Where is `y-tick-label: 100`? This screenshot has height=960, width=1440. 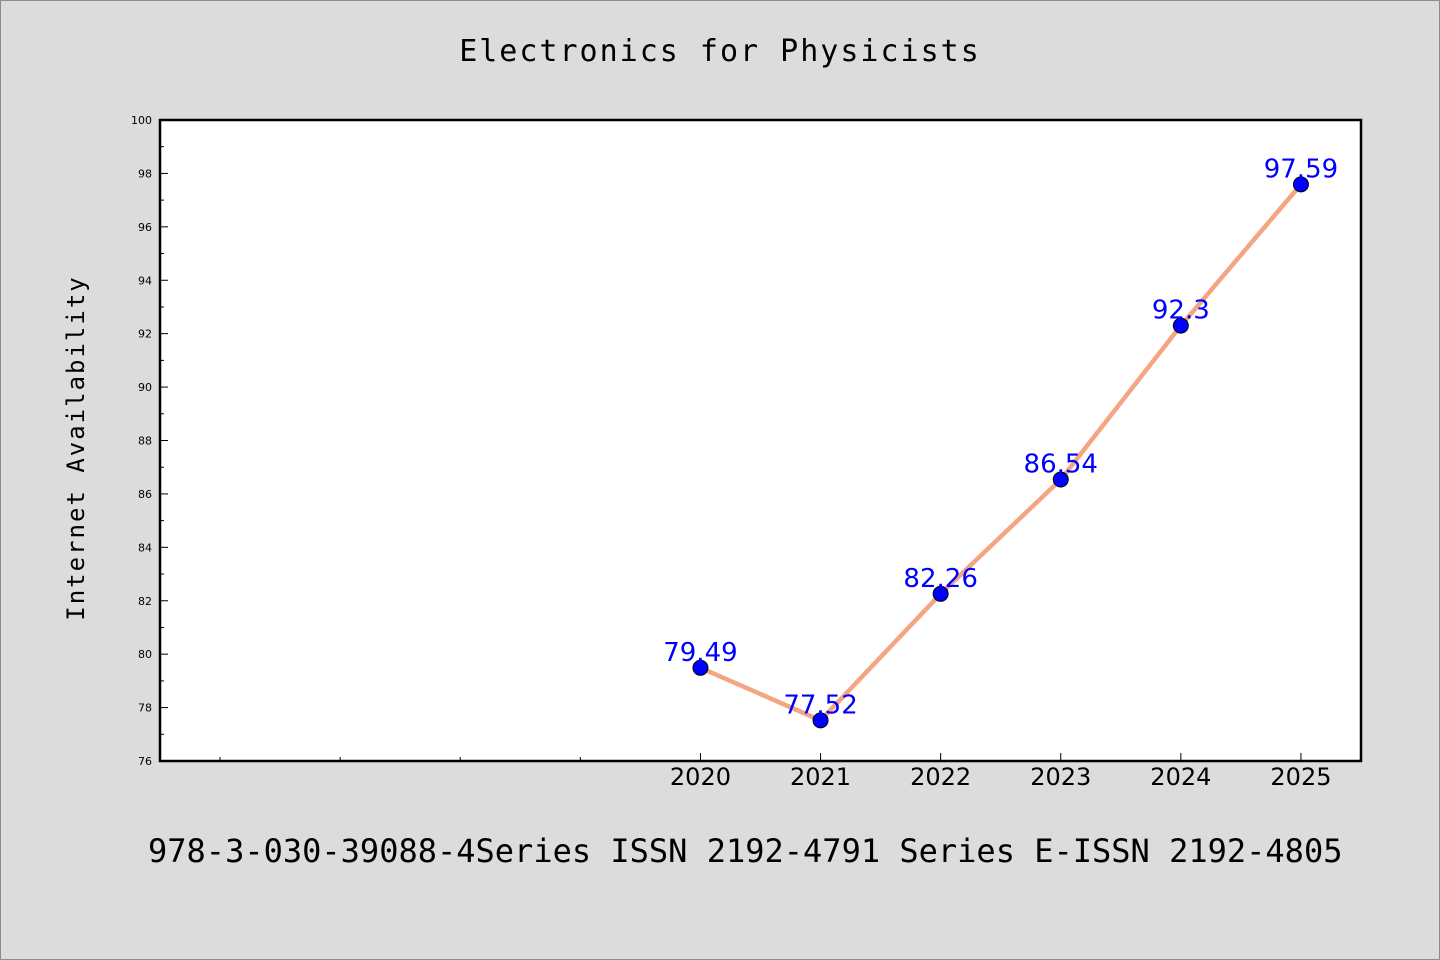
y-tick-label: 100 is located at coordinates (141, 120).